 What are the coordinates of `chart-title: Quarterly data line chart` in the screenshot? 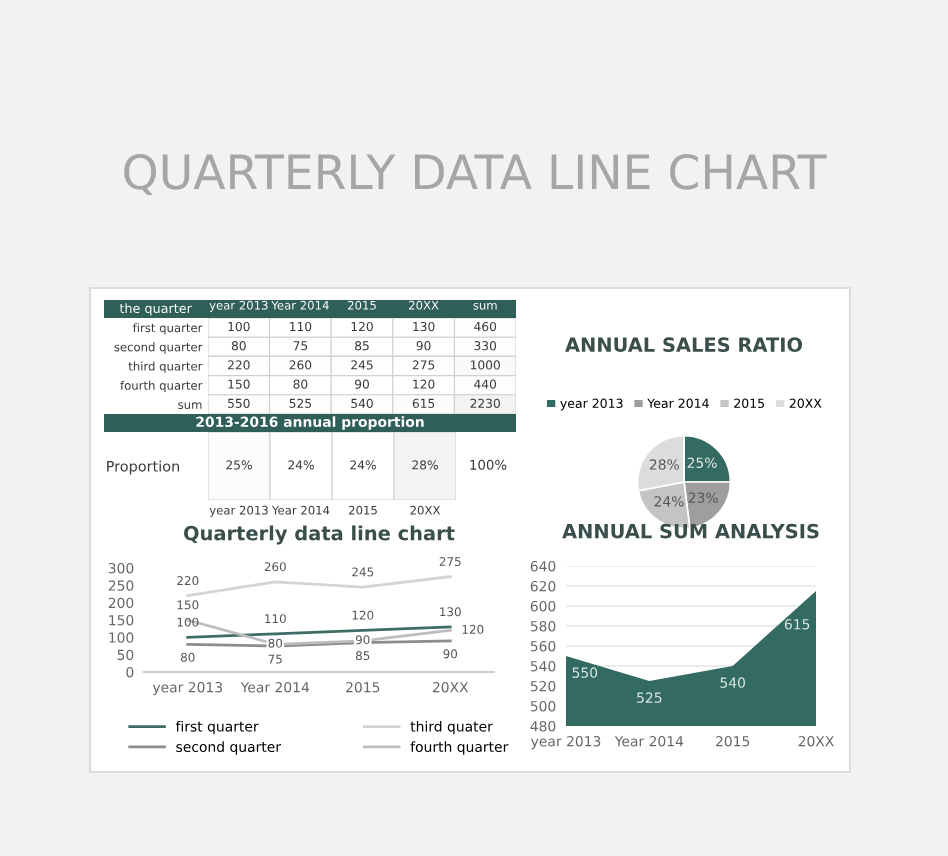 It's located at (319, 535).